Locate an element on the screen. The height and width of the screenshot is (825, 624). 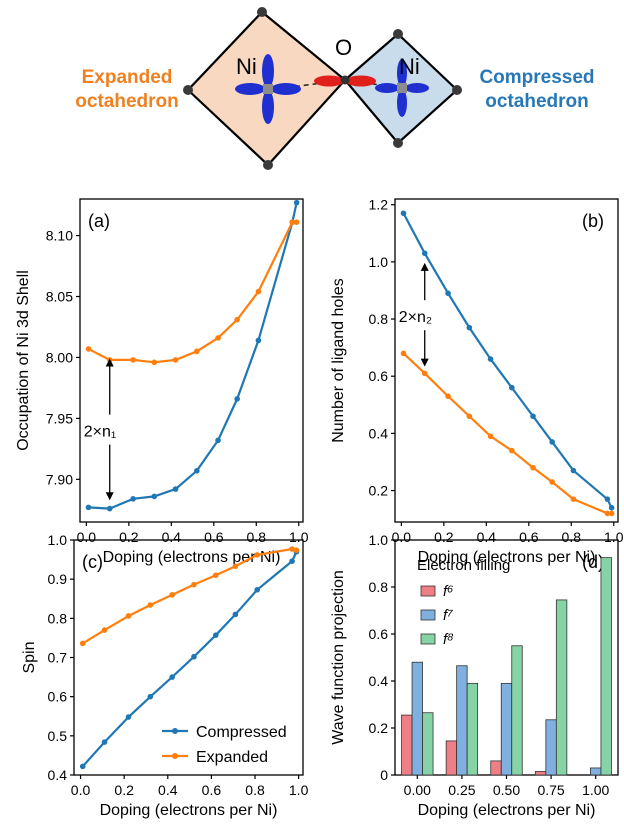
y-tick-label: 0.4 is located at coordinates (379, 681).